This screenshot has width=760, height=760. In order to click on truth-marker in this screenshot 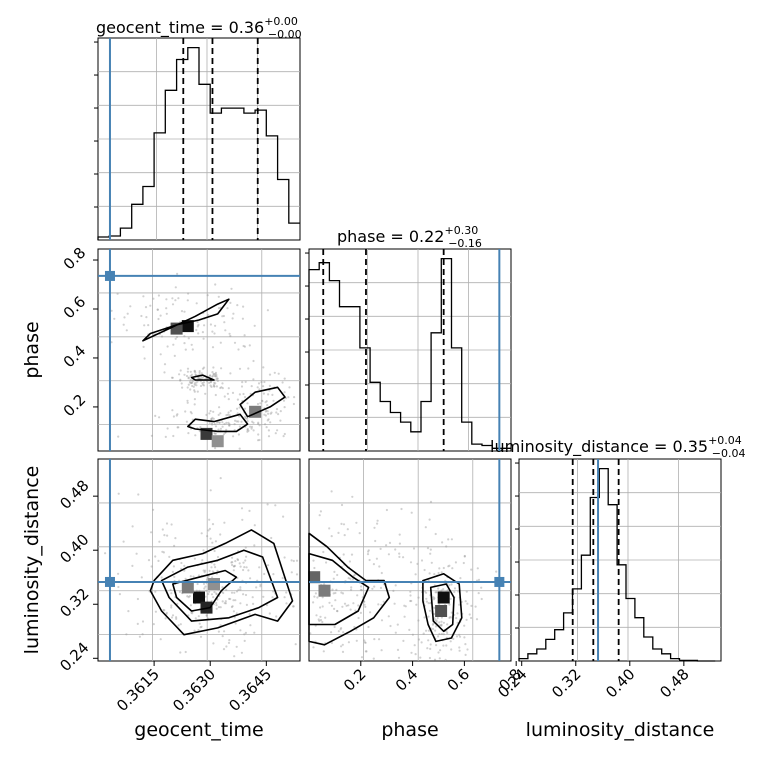, I will do `click(109, 581)`.